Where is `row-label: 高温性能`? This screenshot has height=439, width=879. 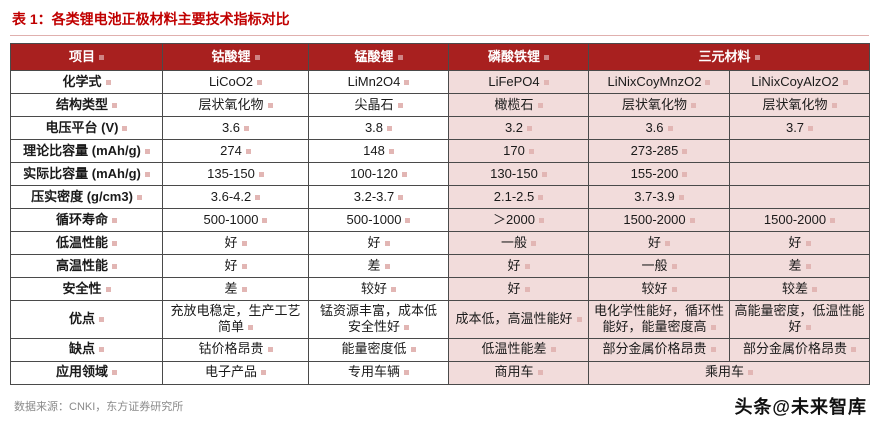
row-label: 高温性能 is located at coordinates (86, 266).